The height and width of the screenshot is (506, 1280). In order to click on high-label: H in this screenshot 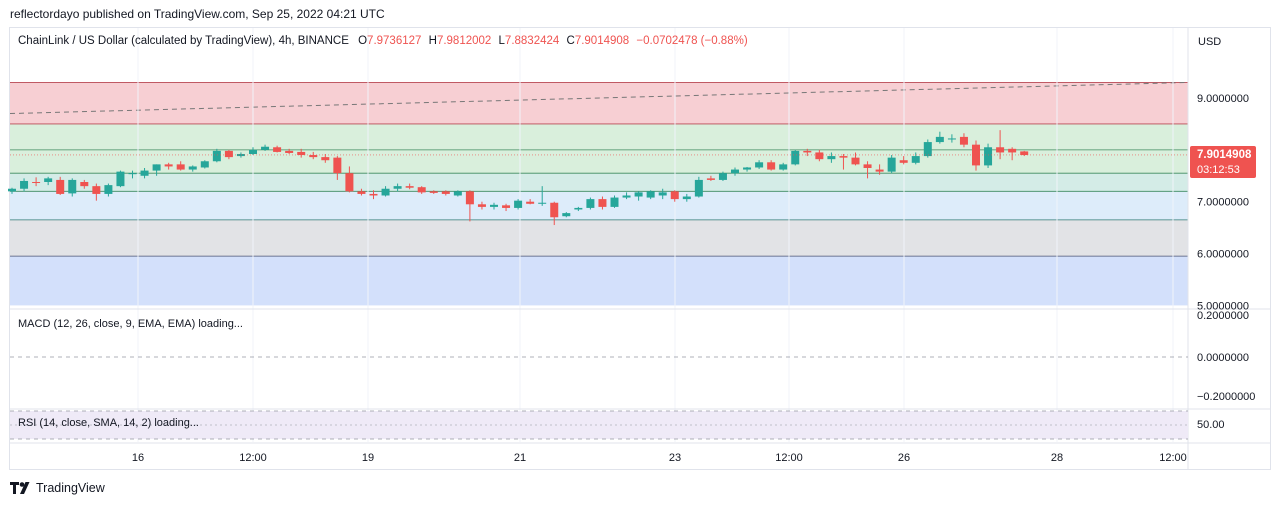, I will do `click(432, 41)`.